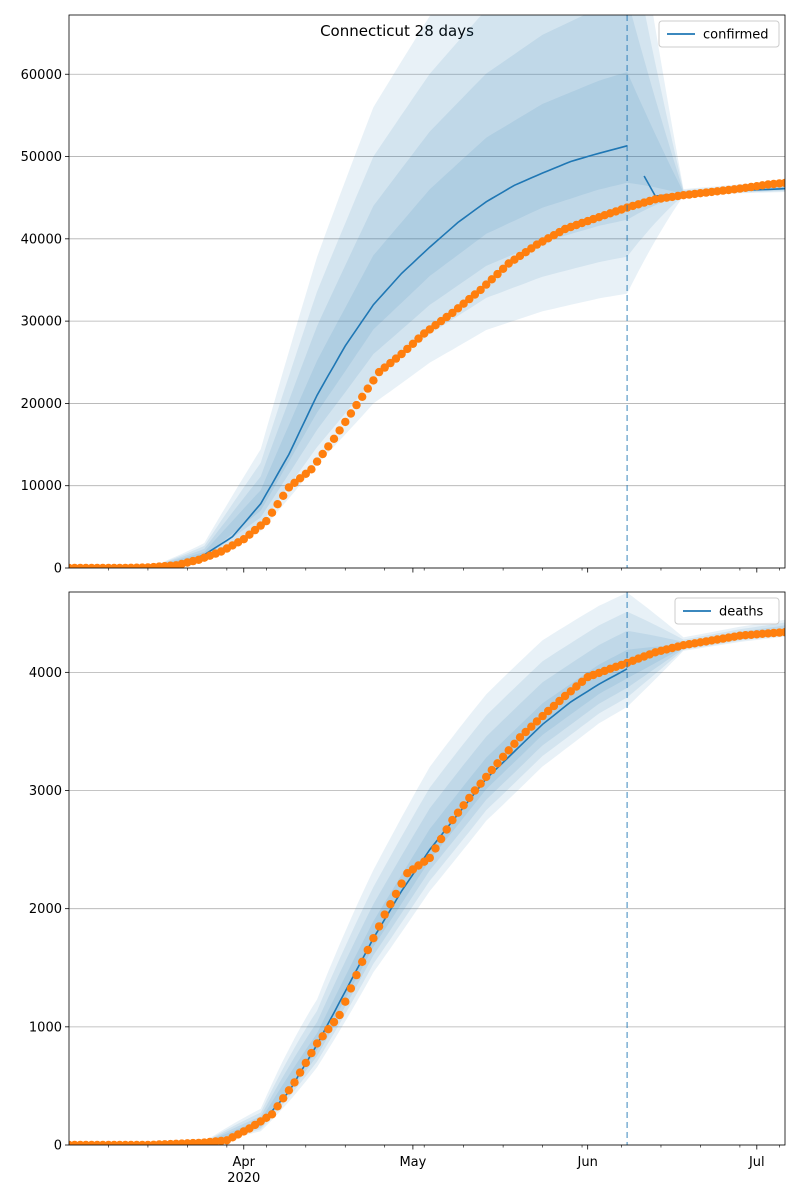  Describe the element at coordinates (45, 791) in the screenshot. I see `y-tick-label: 3000` at that location.